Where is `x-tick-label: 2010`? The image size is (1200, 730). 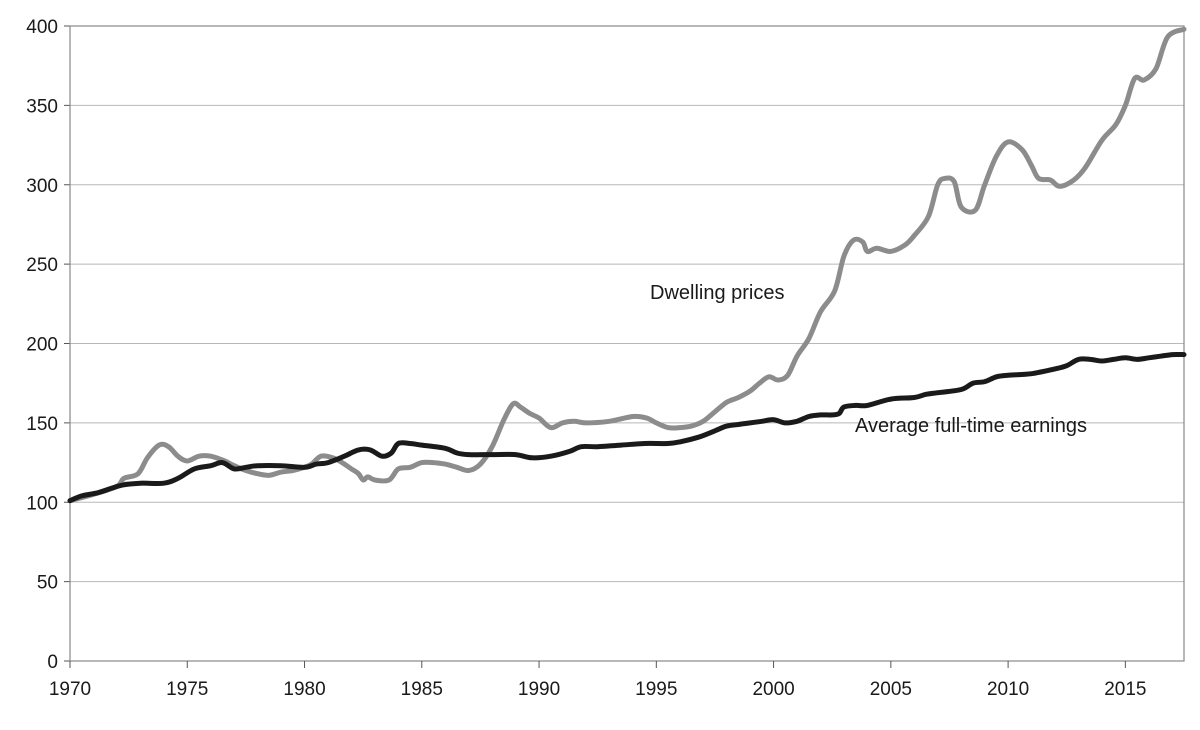 x-tick-label: 2010 is located at coordinates (1008, 689).